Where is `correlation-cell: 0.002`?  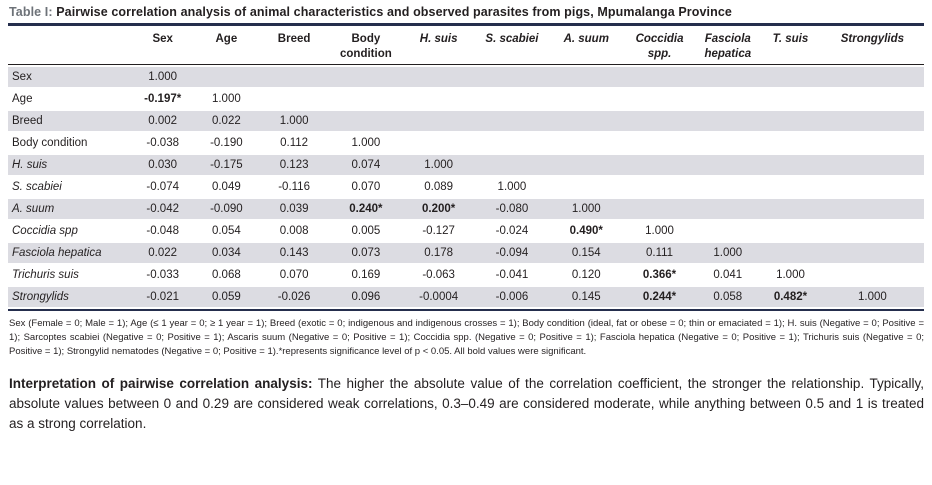
correlation-cell: 0.002 is located at coordinates (163, 120).